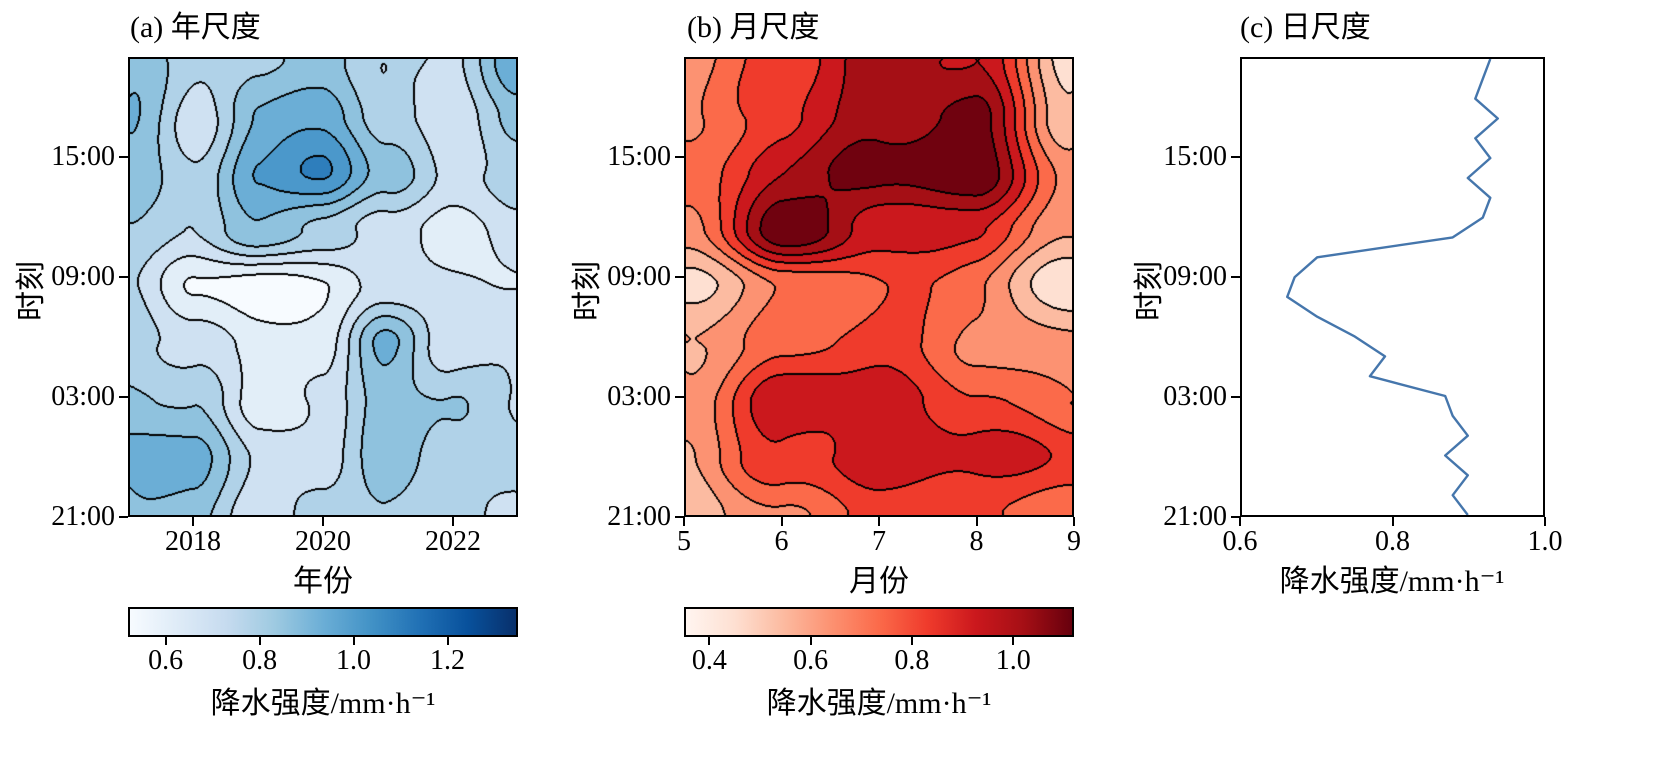  I want to click on panel-b-colorbar-tick-label: 1.0, so click(1013, 660).